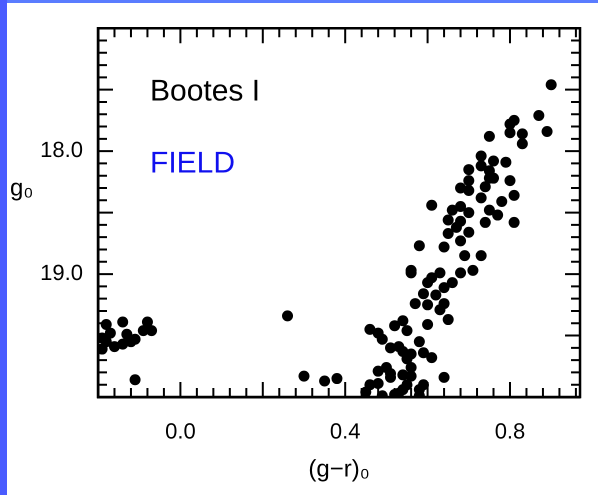 This screenshot has height=495, width=598. Describe the element at coordinates (345, 431) in the screenshot. I see `x-tick-label: 0.4` at that location.